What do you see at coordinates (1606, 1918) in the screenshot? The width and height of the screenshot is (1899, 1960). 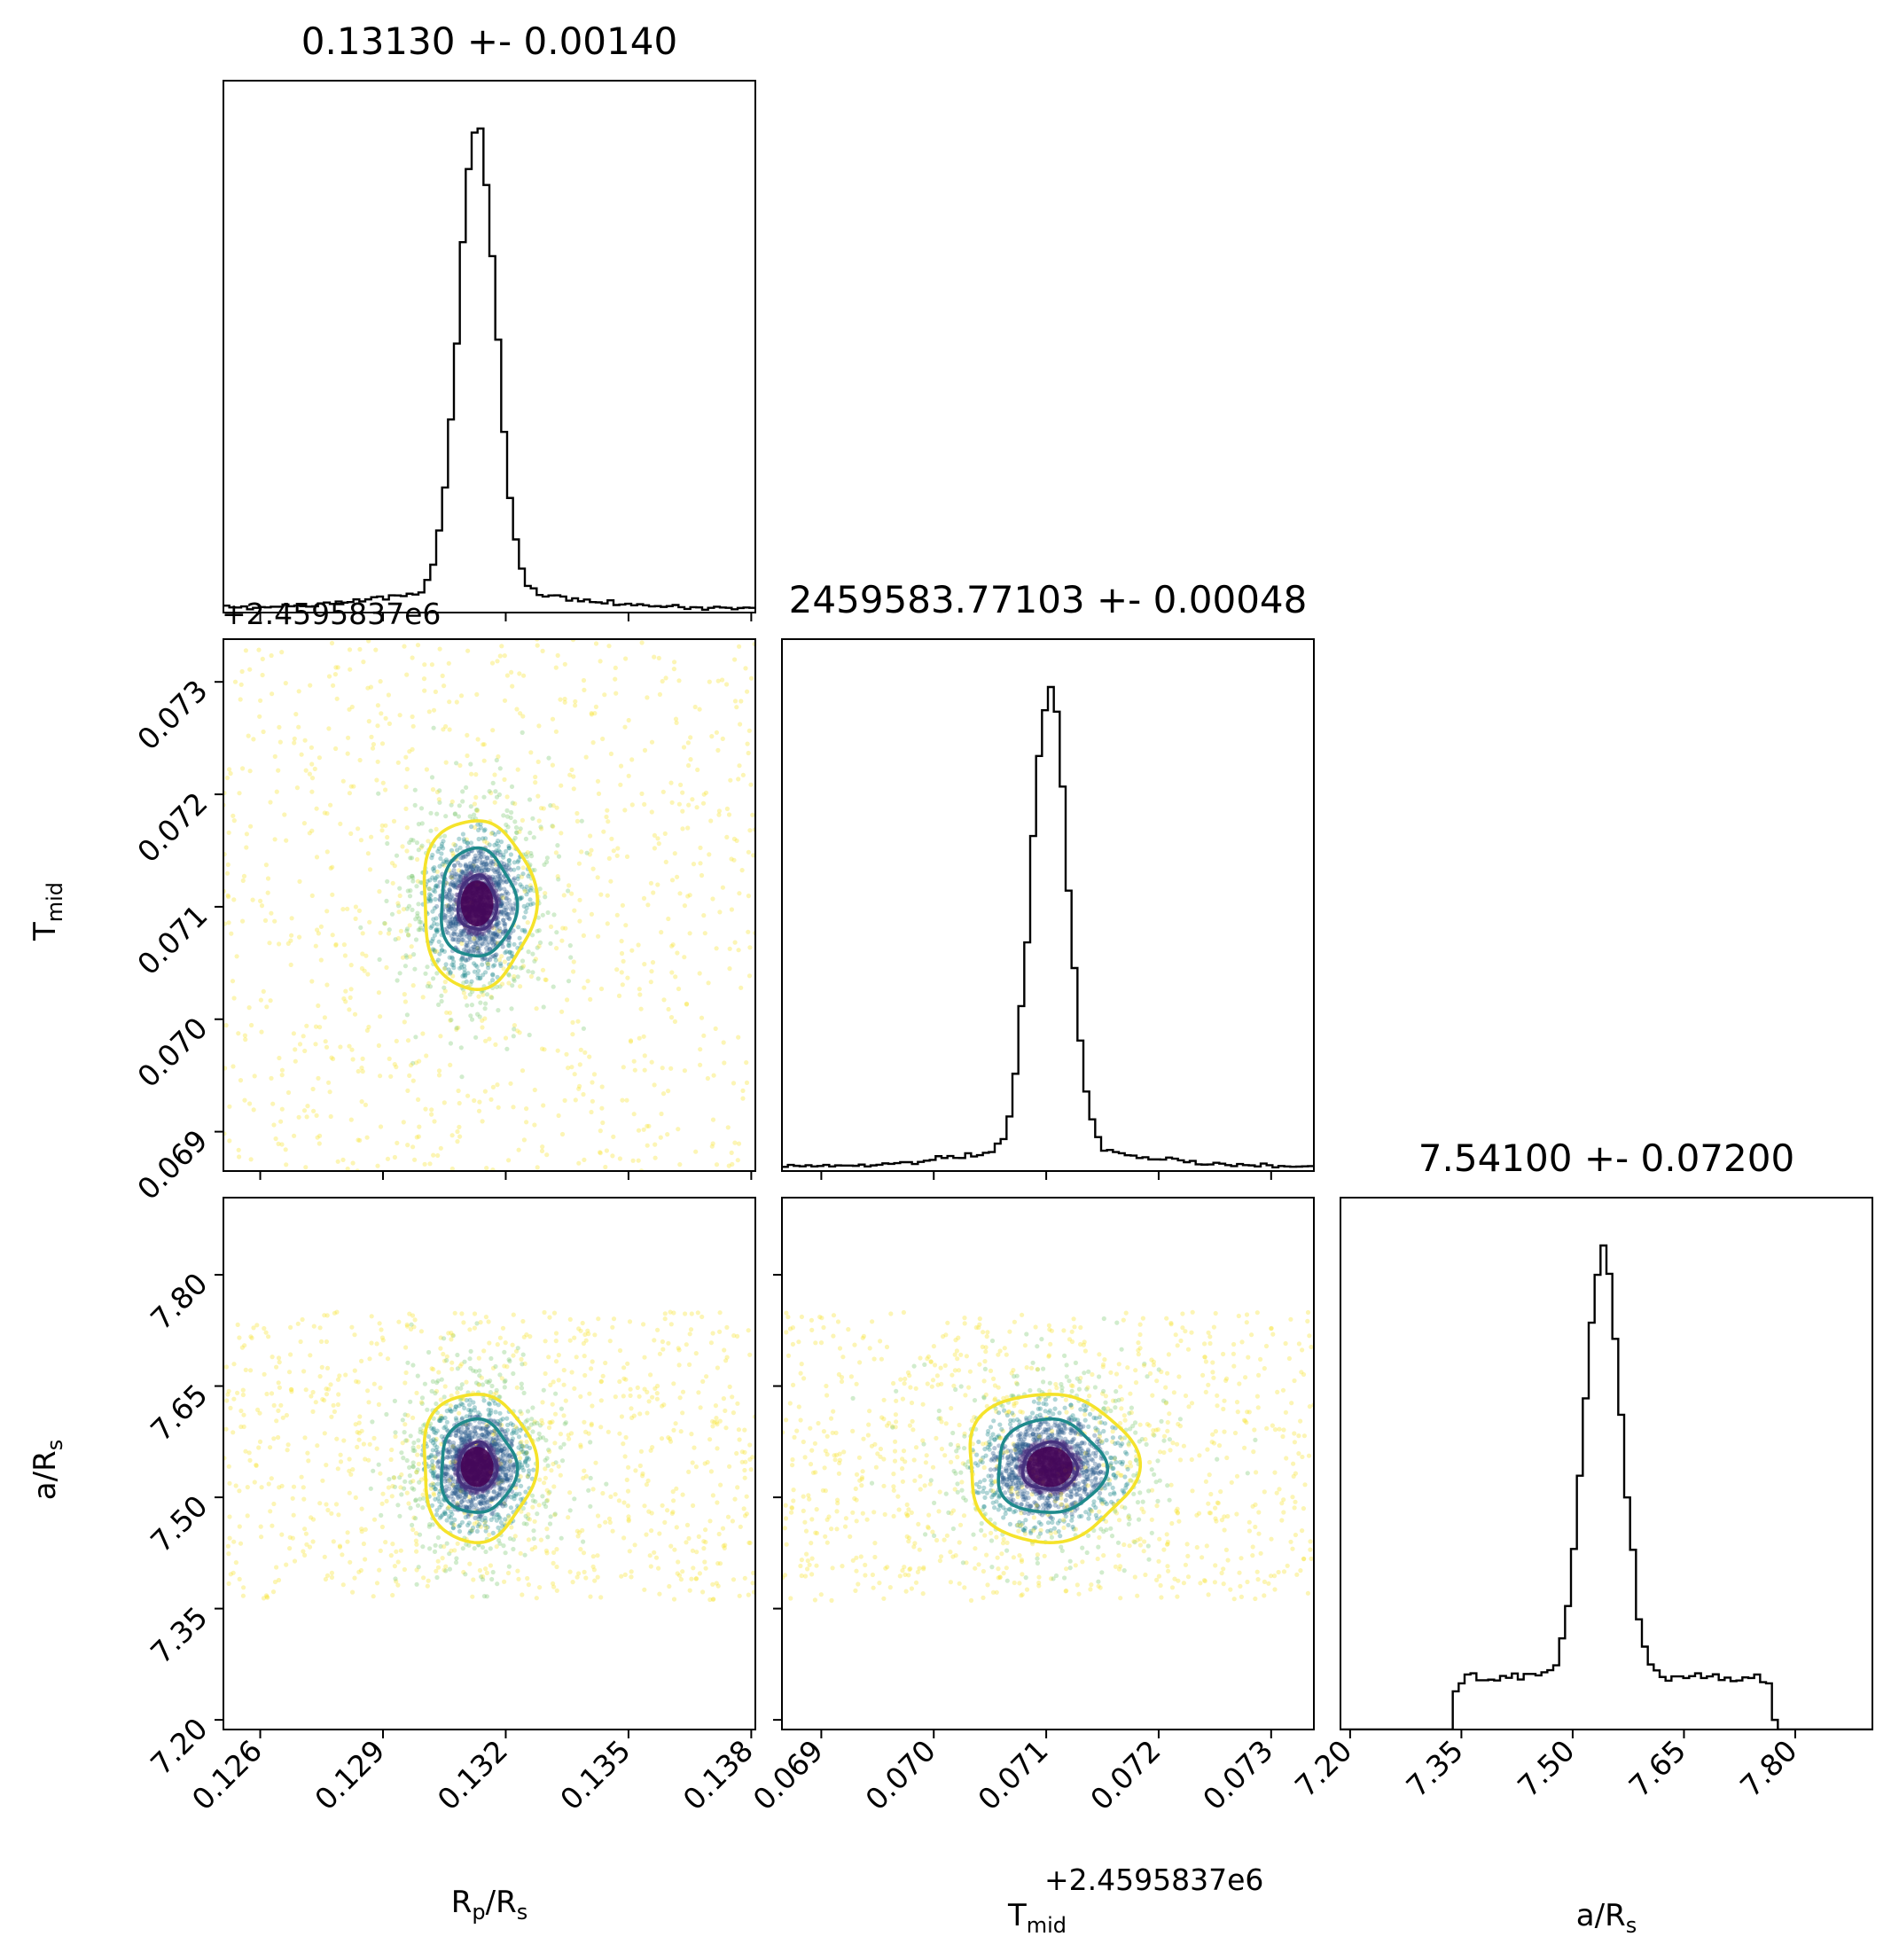 I see `xlabel-ars: a/Rs` at bounding box center [1606, 1918].